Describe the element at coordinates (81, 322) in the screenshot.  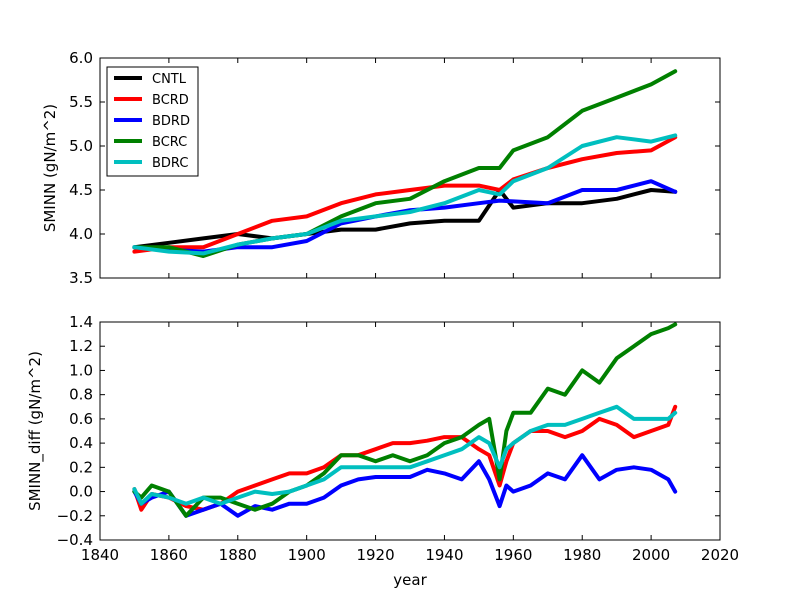
I see `bottom-y-tick-label: 1.4` at that location.